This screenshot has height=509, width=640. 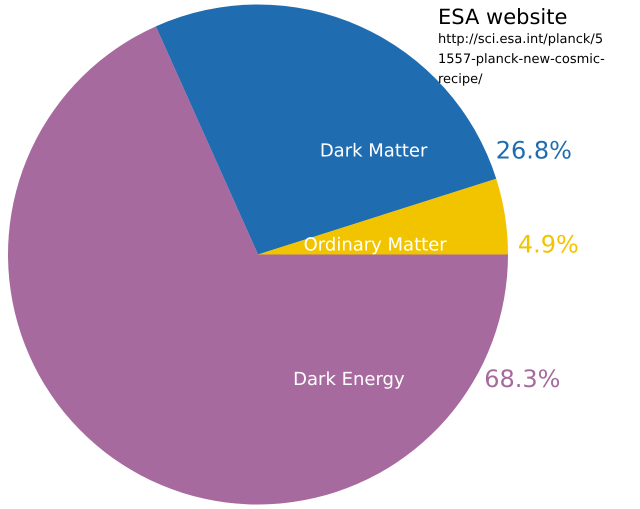 I want to click on text: ESA website, so click(x=503, y=17).